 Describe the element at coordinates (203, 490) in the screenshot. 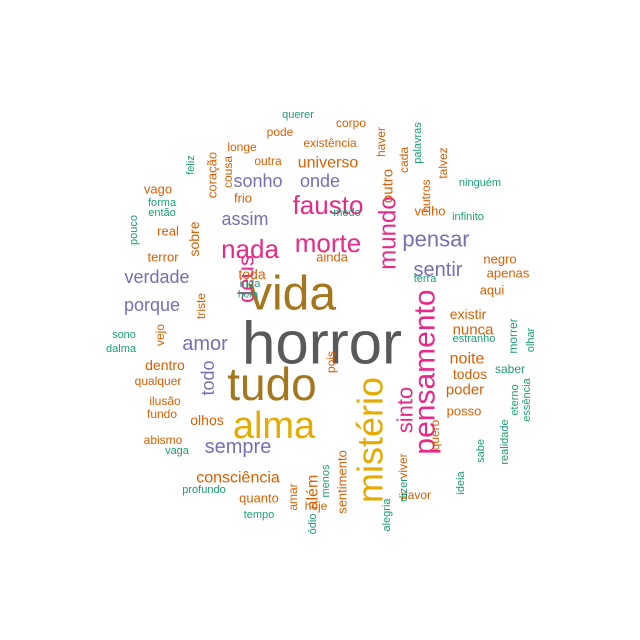

I see `word-profundo: profundo` at that location.